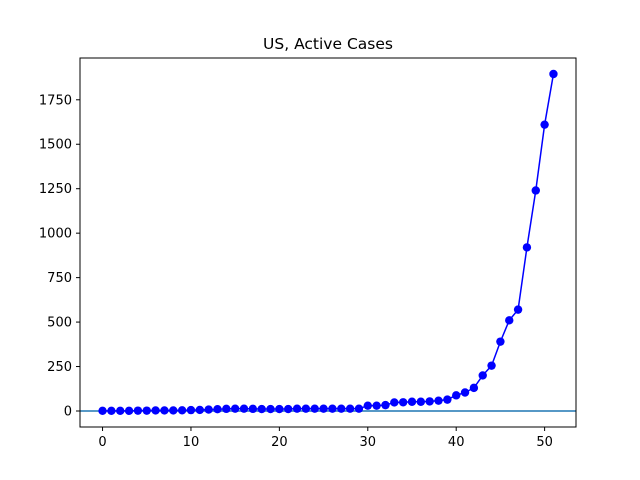 The height and width of the screenshot is (480, 640). Describe the element at coordinates (544, 442) in the screenshot. I see `x-tick-label: 50` at that location.